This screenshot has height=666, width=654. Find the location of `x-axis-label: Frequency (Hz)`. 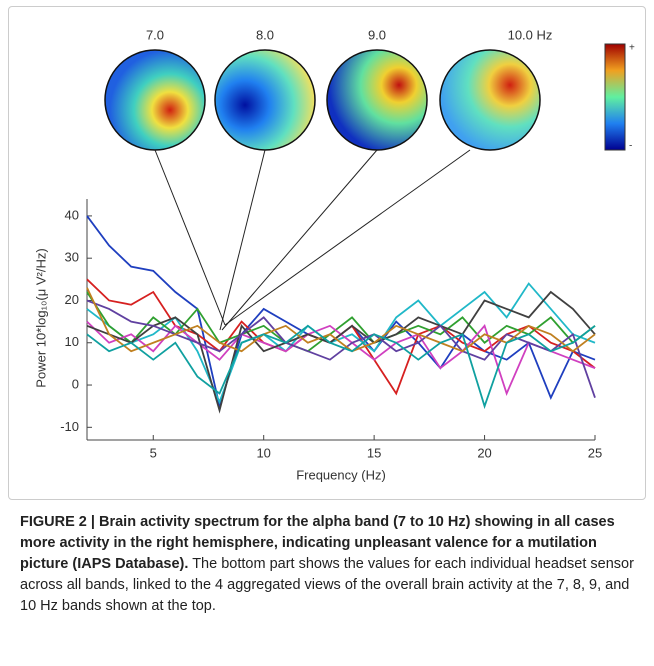

x-axis-label: Frequency (Hz) is located at coordinates (341, 474).